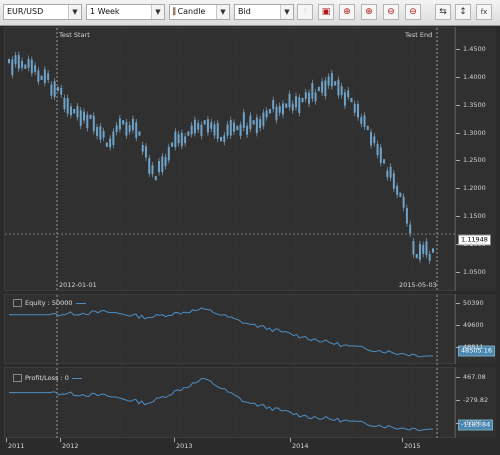  I want to click on profit-loss-current-badge: -1183.84, so click(476, 425).